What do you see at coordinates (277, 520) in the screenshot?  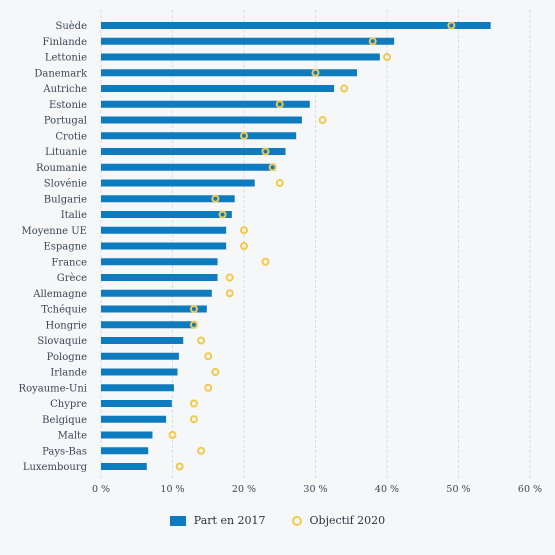 I see `legend: Part en 2017 Objectif 2020` at bounding box center [277, 520].